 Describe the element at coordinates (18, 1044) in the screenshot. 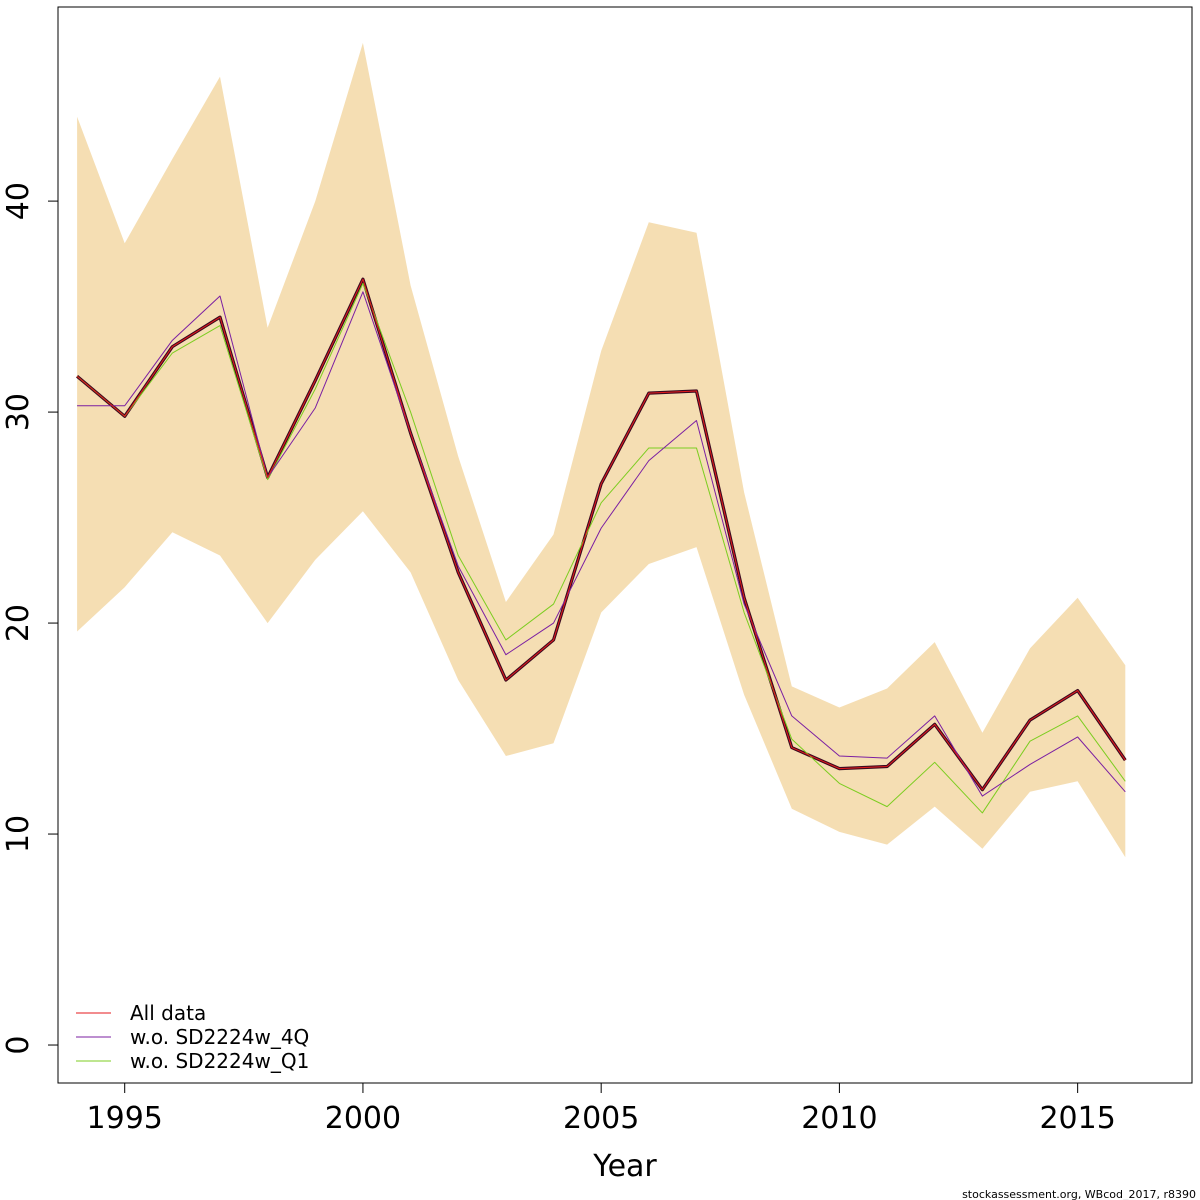

I see `y-tick-label: 0` at that location.